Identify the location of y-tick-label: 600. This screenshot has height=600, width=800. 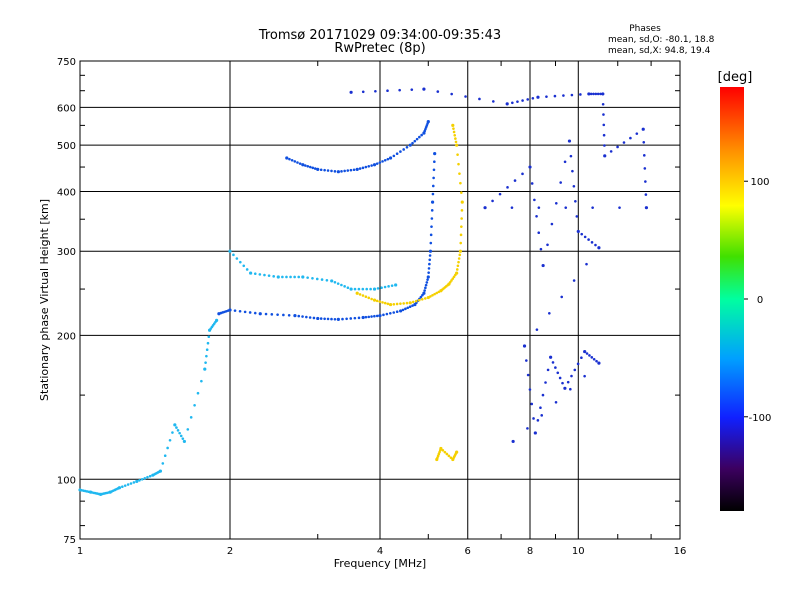
(66, 108).